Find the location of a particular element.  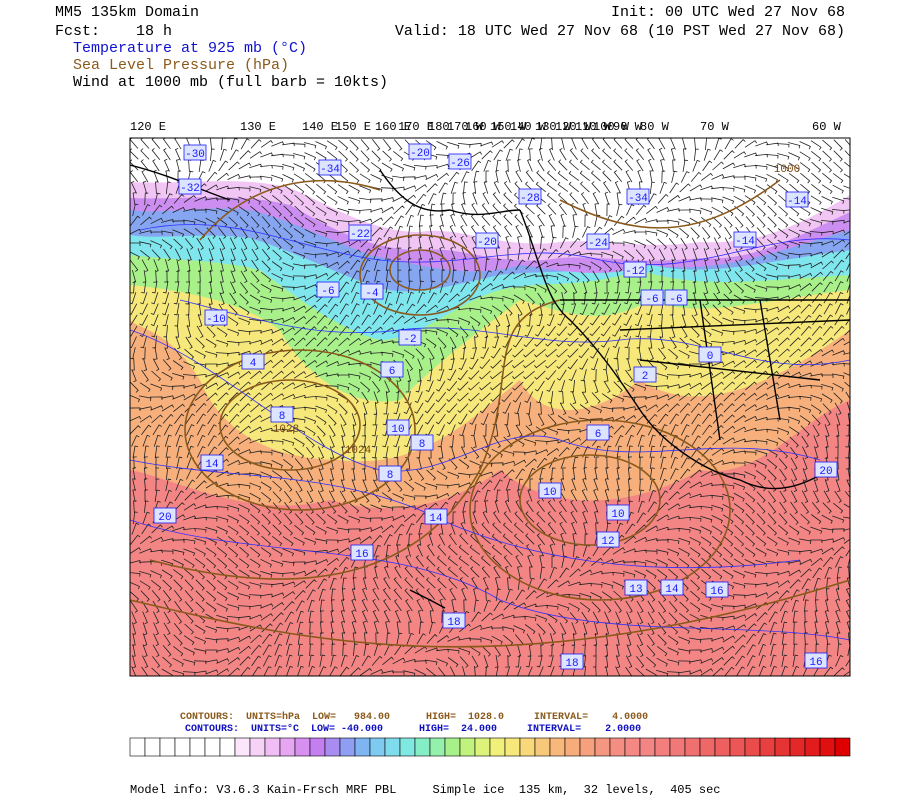

temperature-label: 13 is located at coordinates (635, 590).